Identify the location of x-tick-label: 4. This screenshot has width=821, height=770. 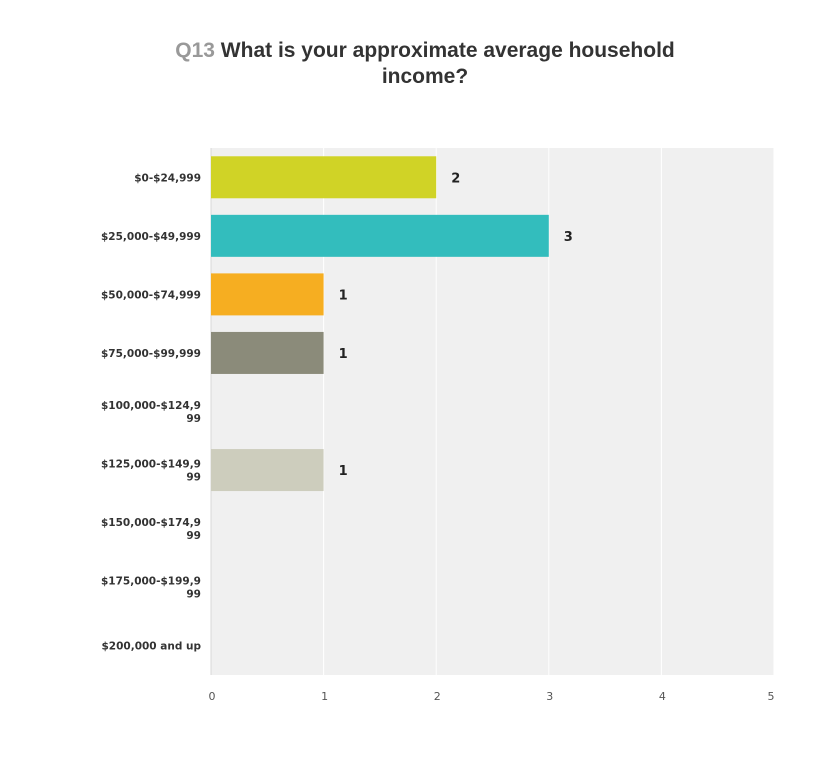
(662, 696).